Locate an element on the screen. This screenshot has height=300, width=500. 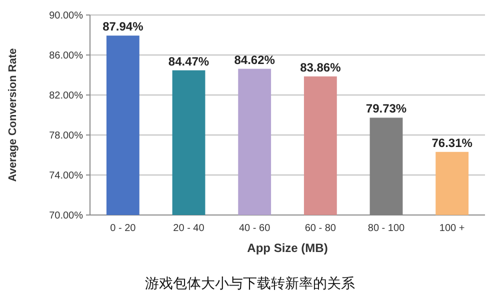
x-tick-label: 0 - 20 is located at coordinates (123, 228).